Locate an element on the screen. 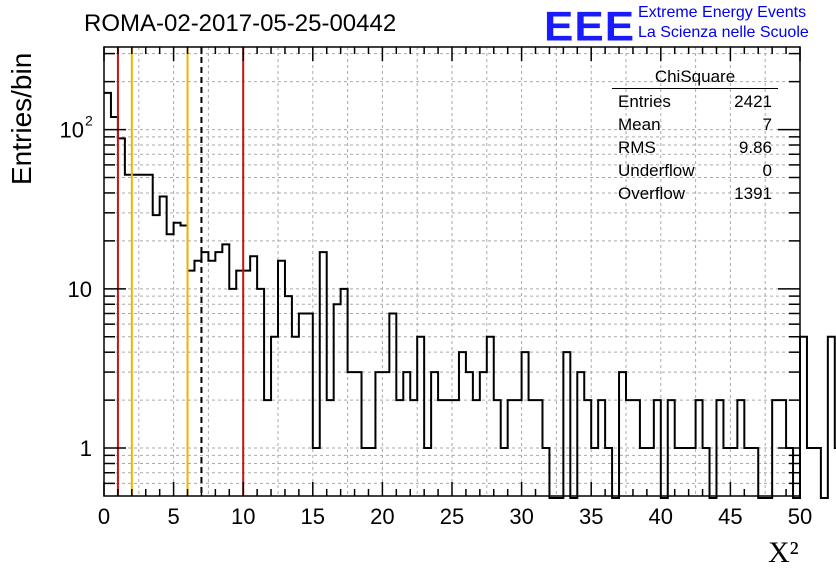  x-tick-label: 15 is located at coordinates (313, 516).